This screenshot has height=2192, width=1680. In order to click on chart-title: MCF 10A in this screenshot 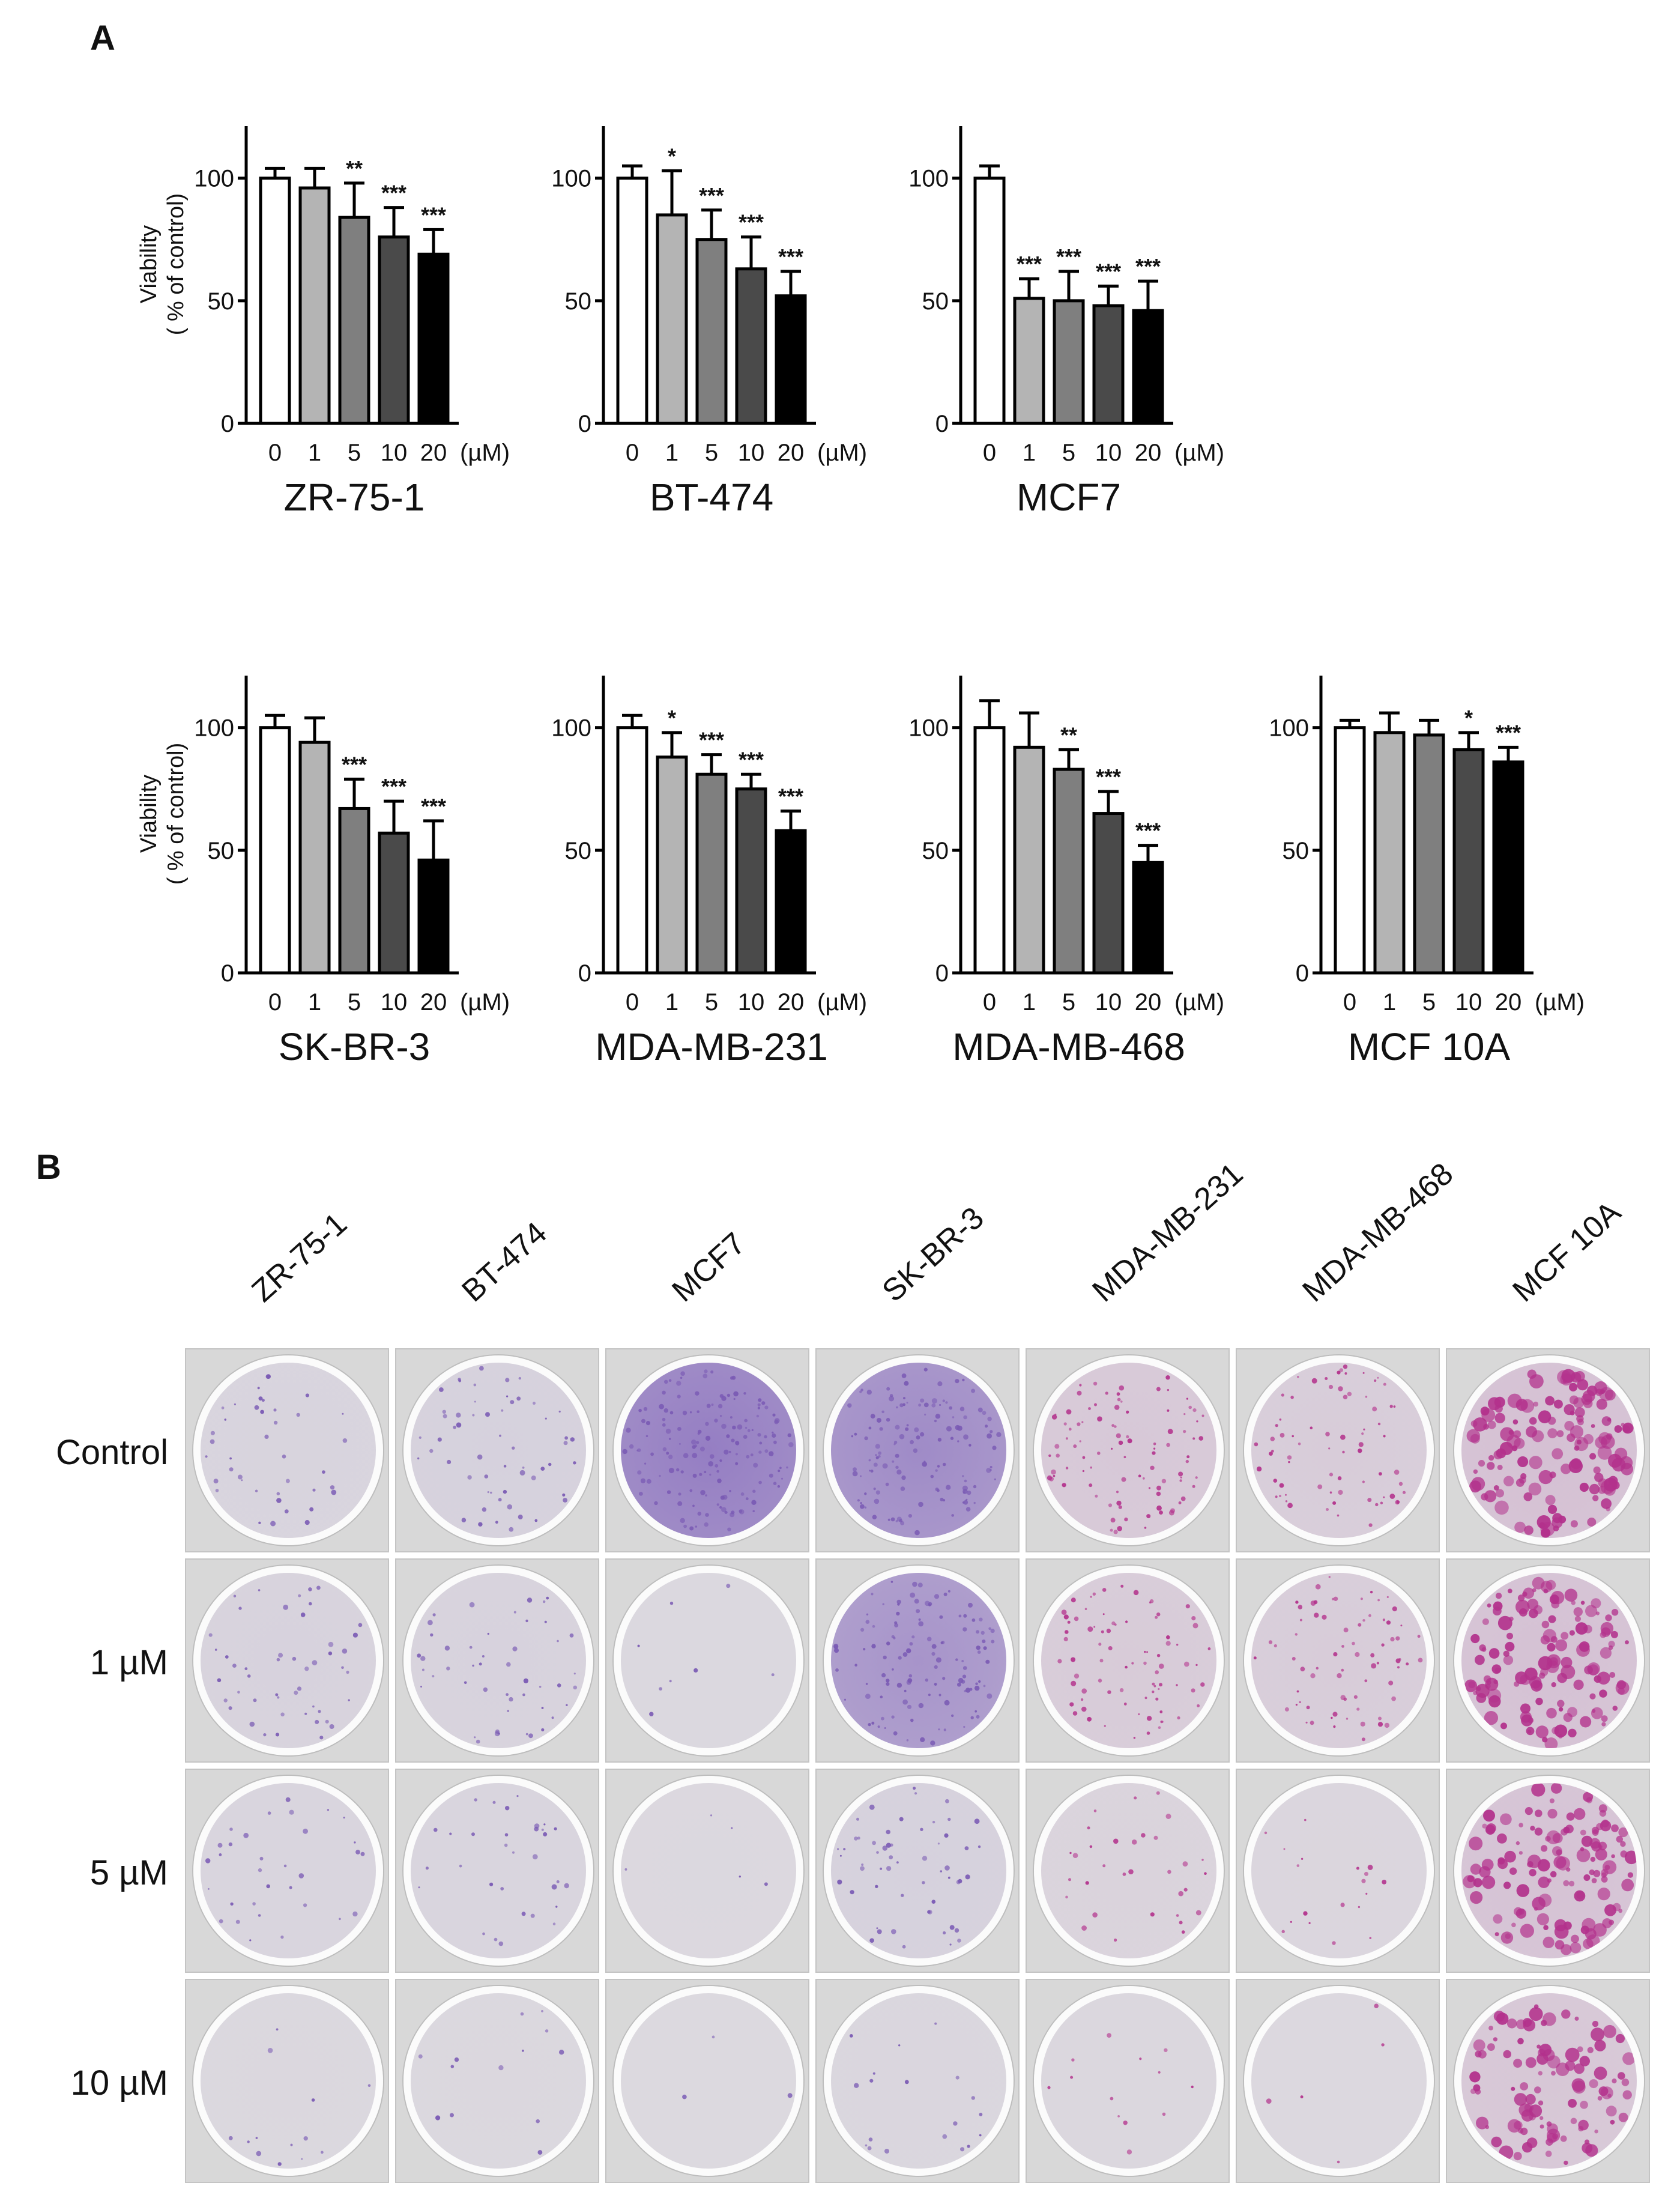, I will do `click(1429, 1046)`.